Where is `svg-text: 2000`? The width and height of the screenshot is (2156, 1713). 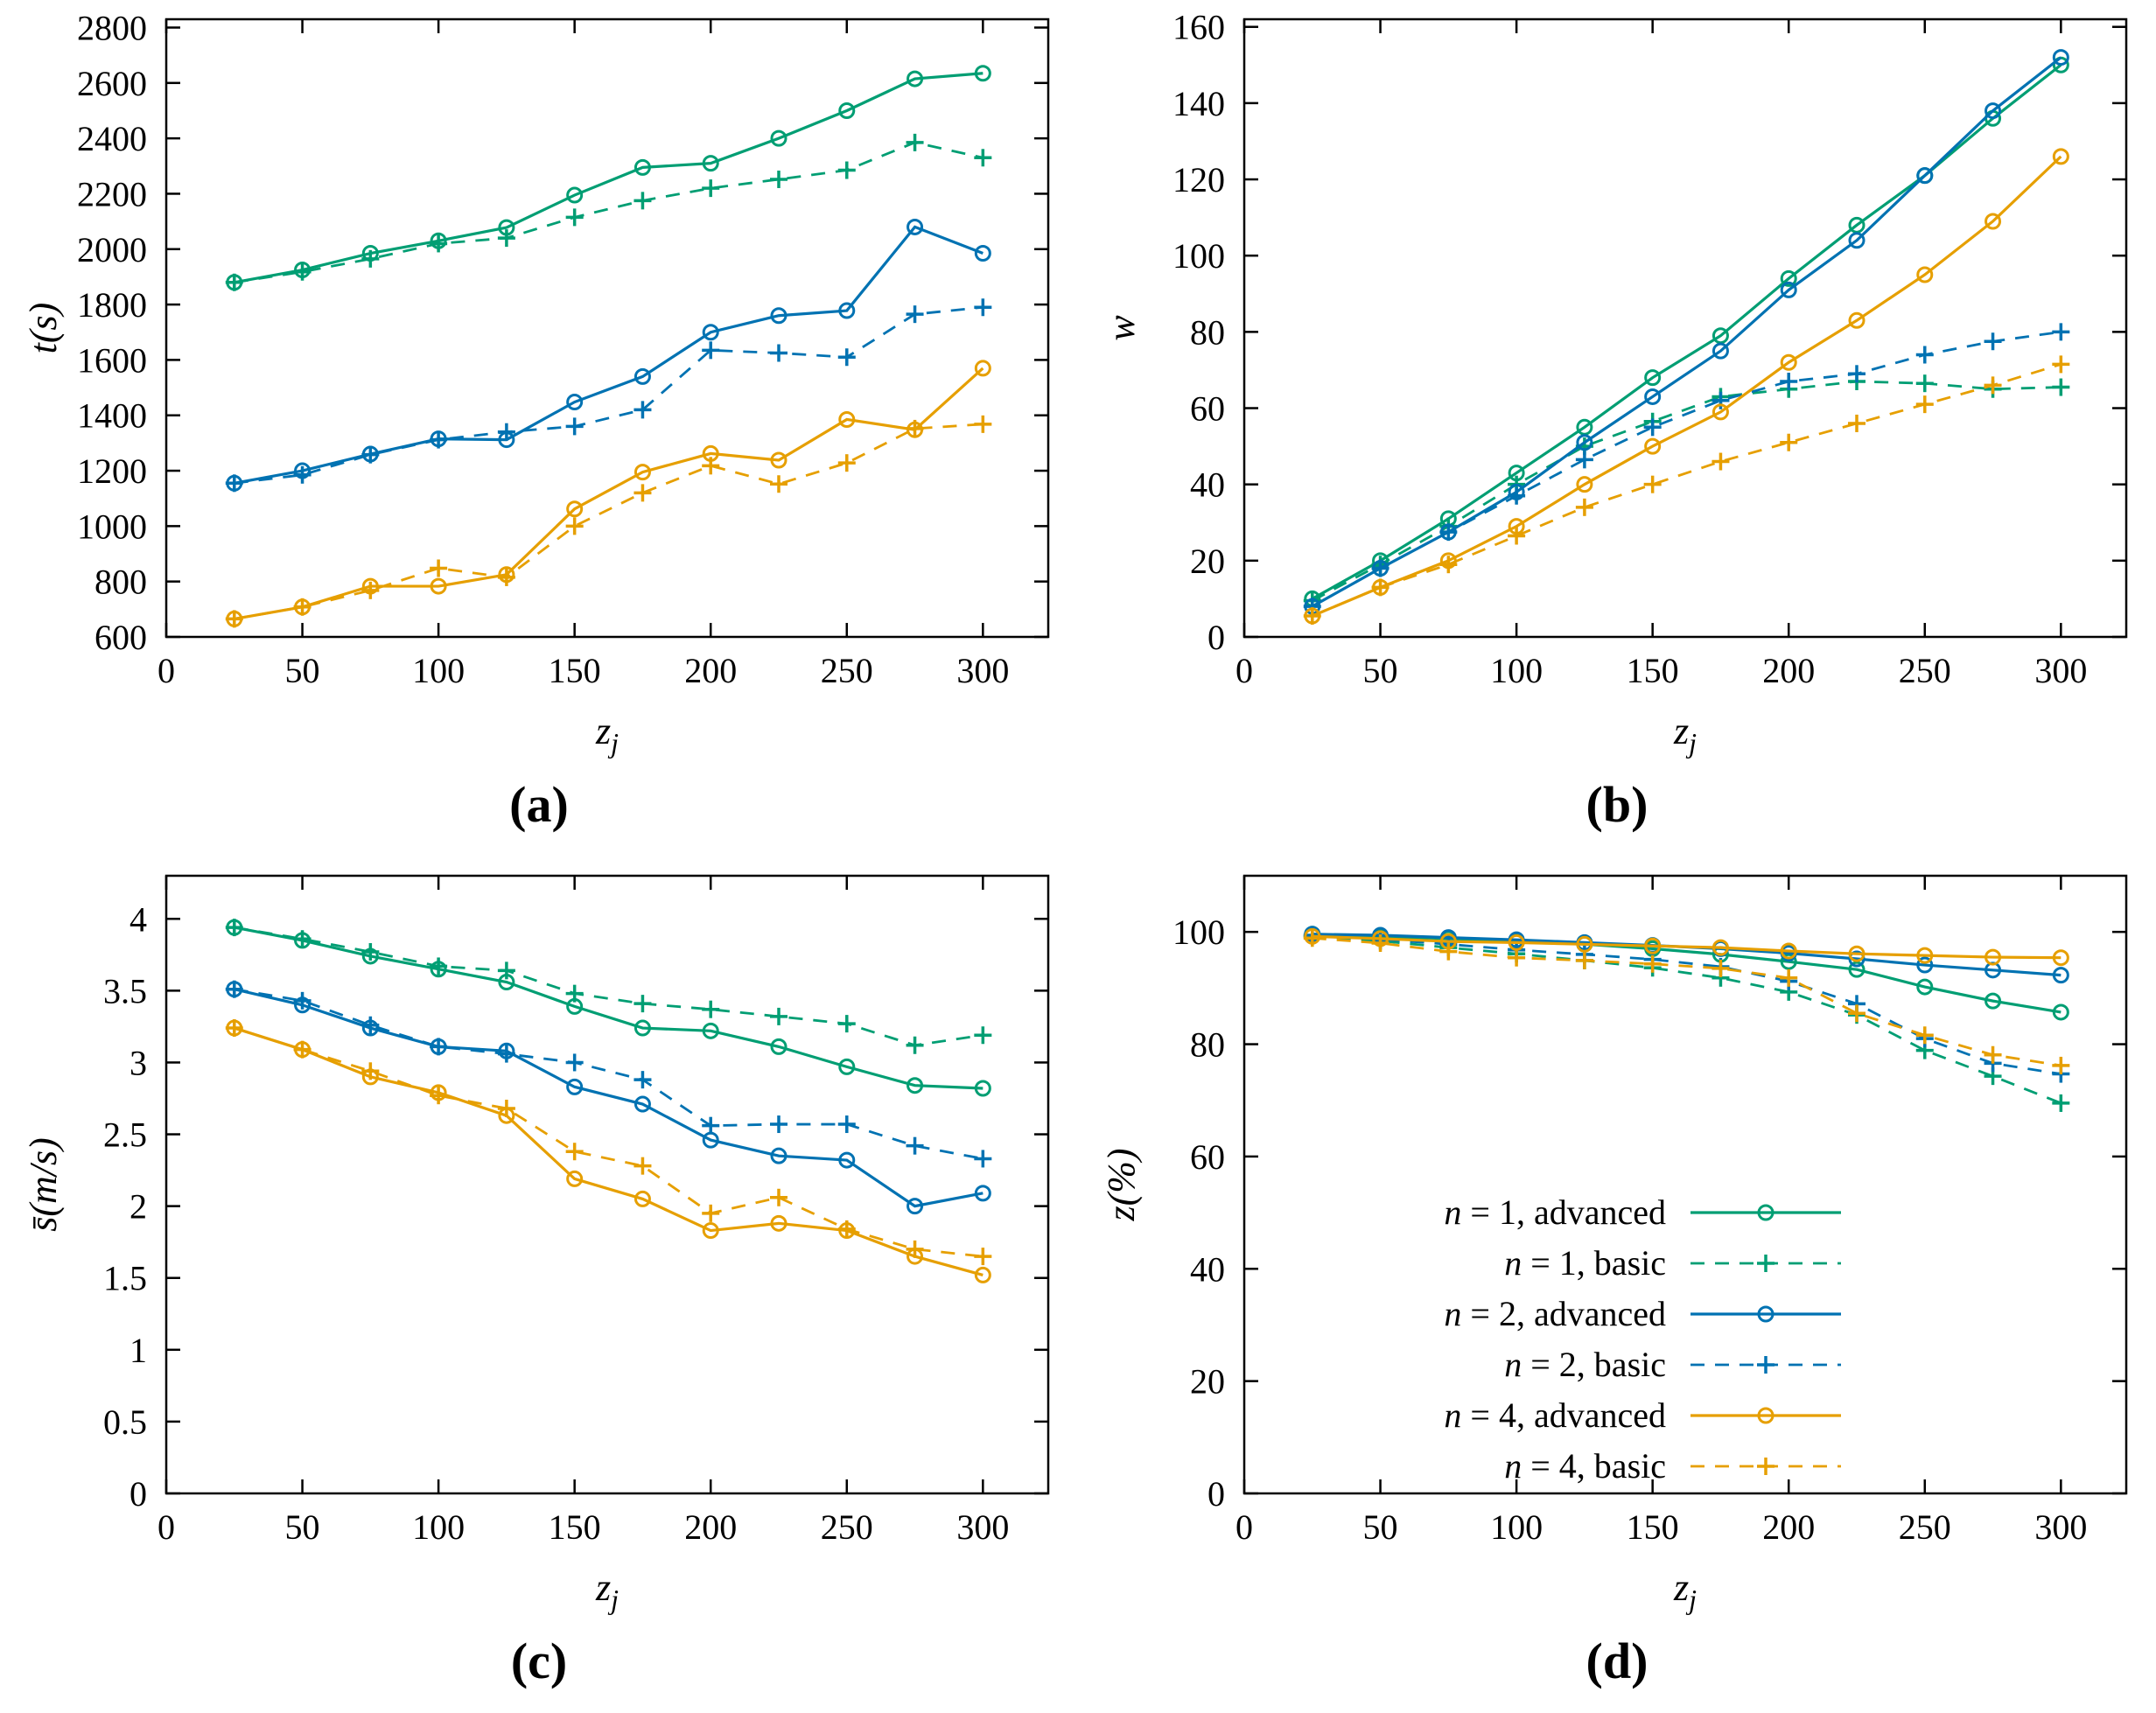
svg-text: 2000 is located at coordinates (112, 250).